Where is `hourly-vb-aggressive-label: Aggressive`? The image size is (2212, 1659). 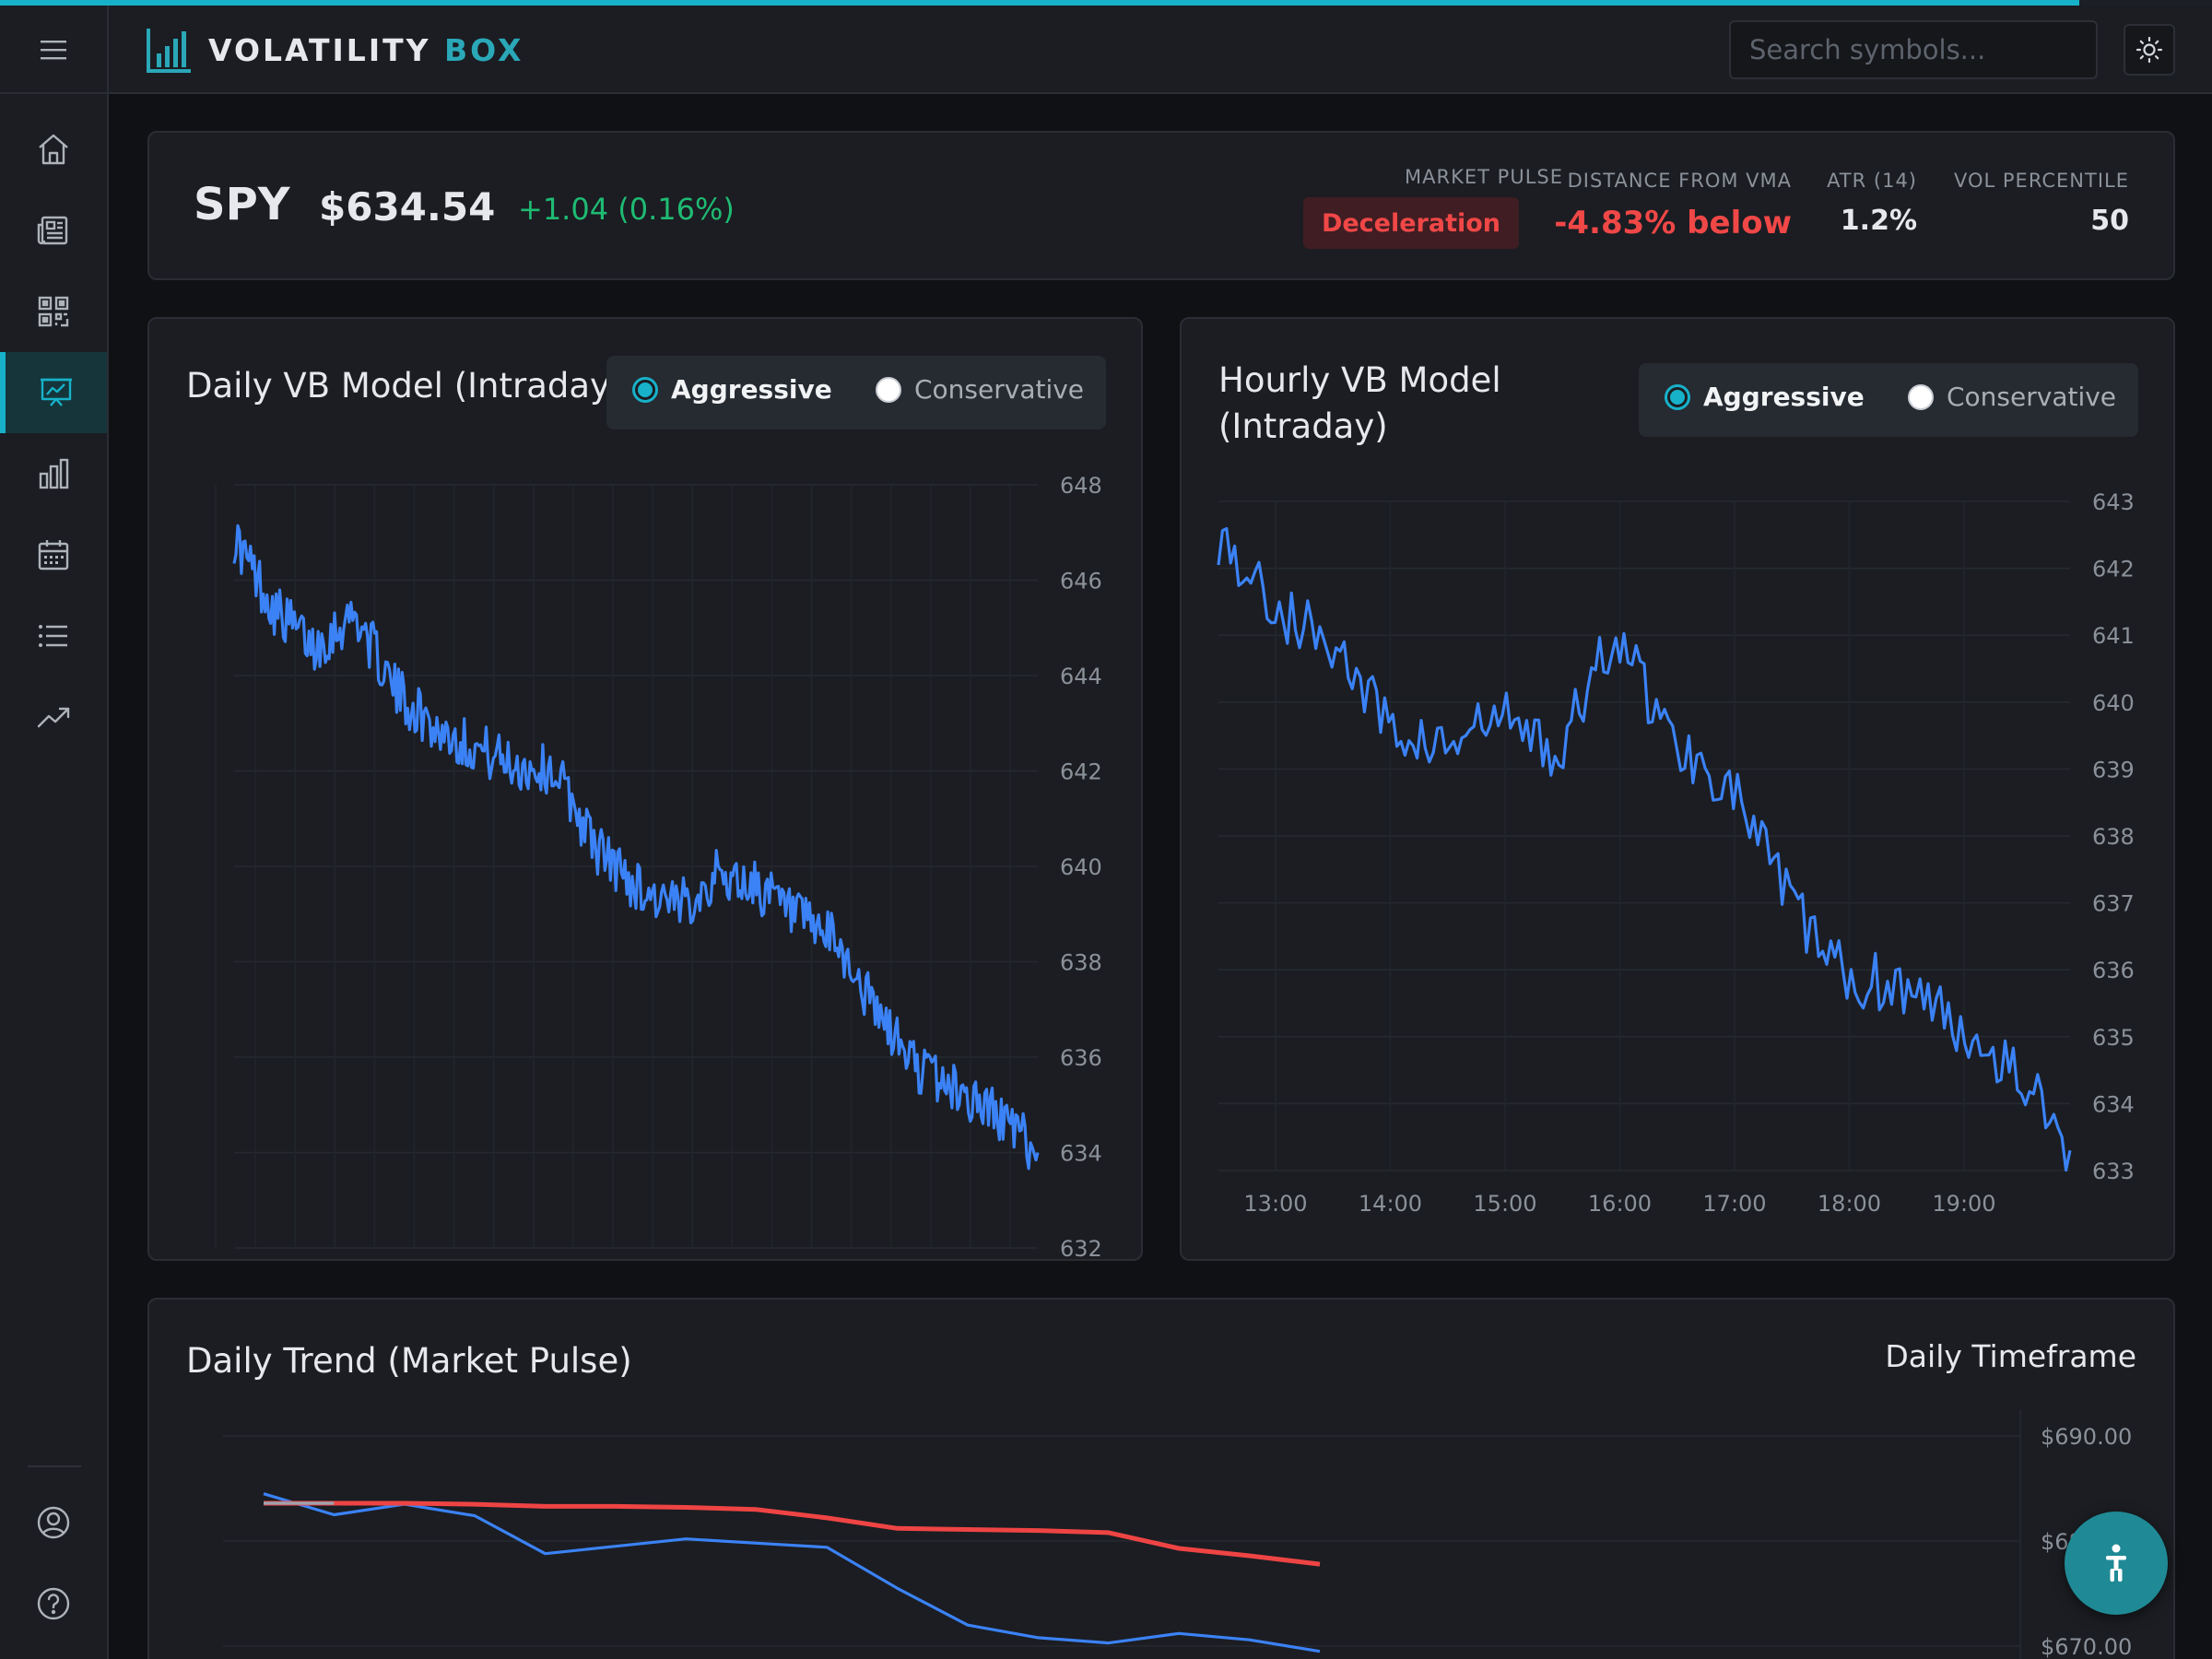
hourly-vb-aggressive-label: Aggressive is located at coordinates (1784, 397).